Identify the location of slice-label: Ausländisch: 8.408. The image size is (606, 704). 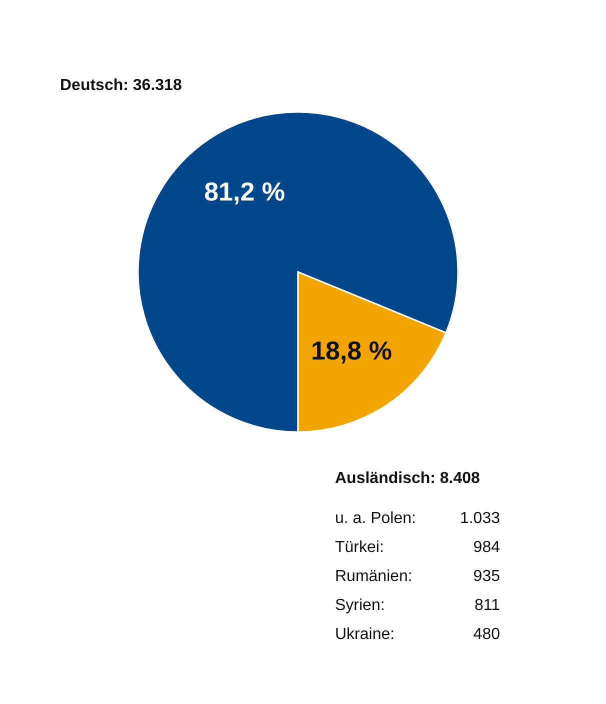
(407, 478).